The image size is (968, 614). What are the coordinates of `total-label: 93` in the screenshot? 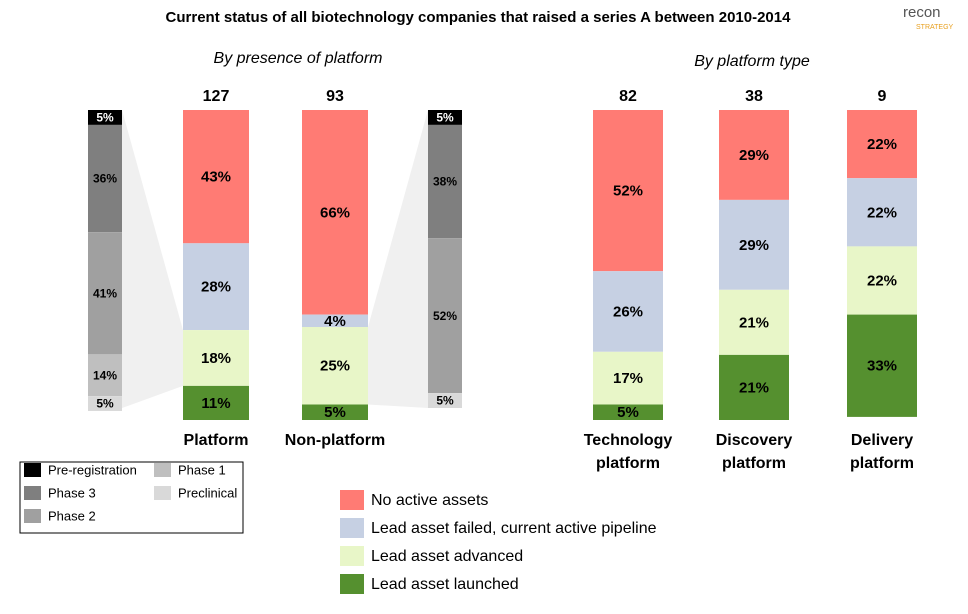 It's located at (335, 96).